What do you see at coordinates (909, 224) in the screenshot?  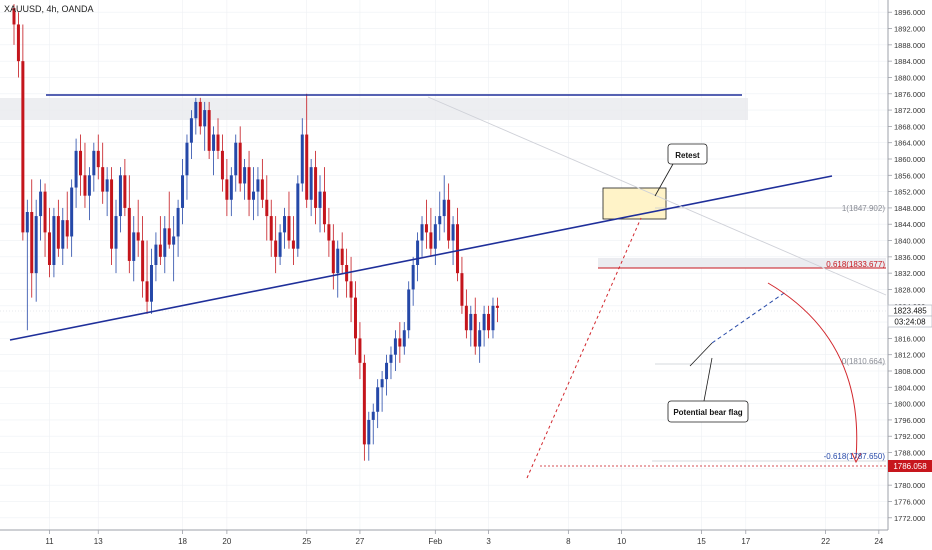 I see `price-tick-label: 1844.000` at bounding box center [909, 224].